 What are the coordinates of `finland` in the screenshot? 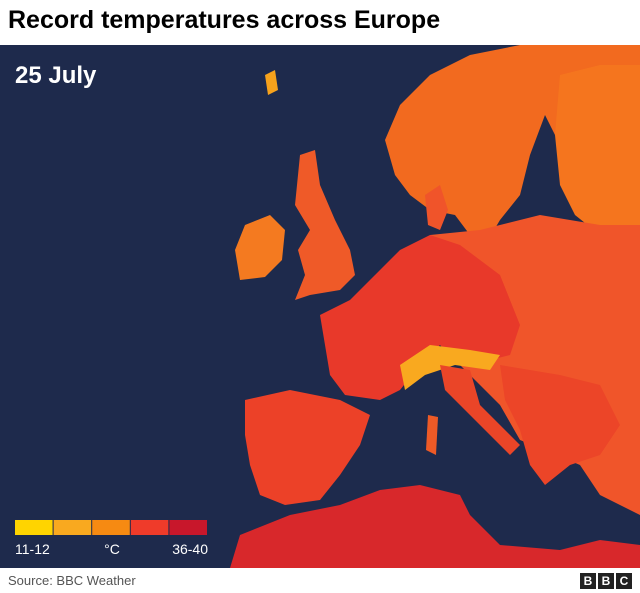 It's located at (597, 155).